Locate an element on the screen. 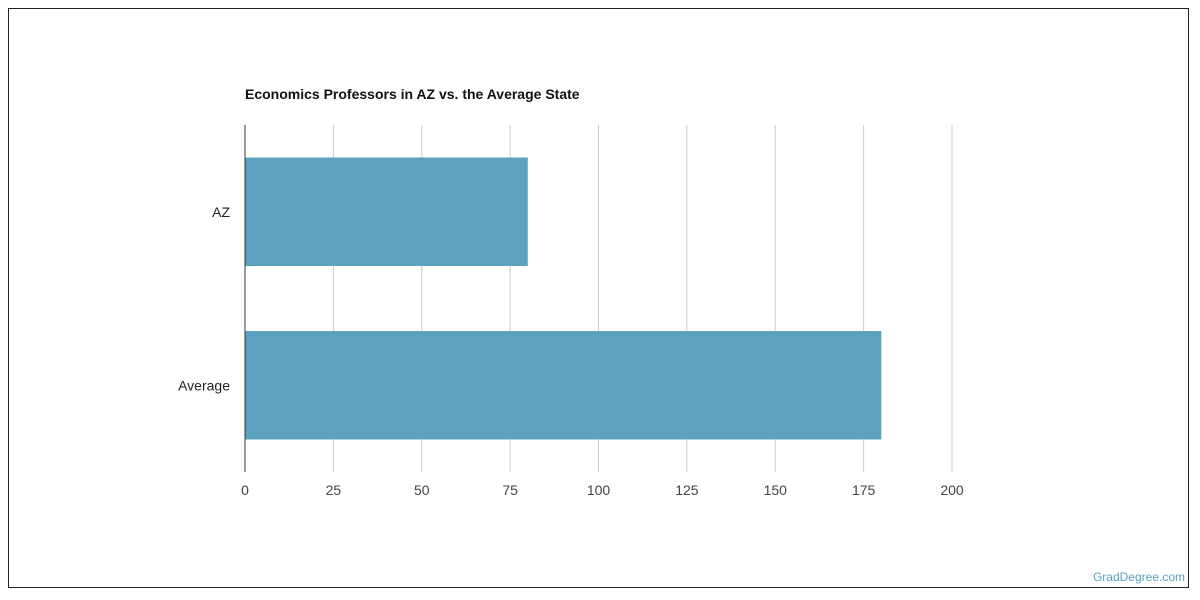 Image resolution: width=1200 pixels, height=600 pixels. category-label: AZ is located at coordinates (221, 212).